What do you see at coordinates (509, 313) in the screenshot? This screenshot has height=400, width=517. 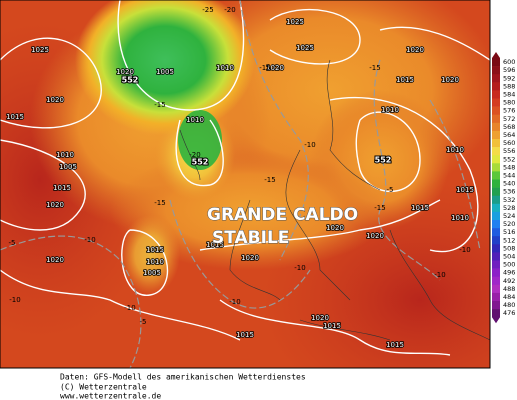 I see `legend-label: 476` at bounding box center [509, 313].